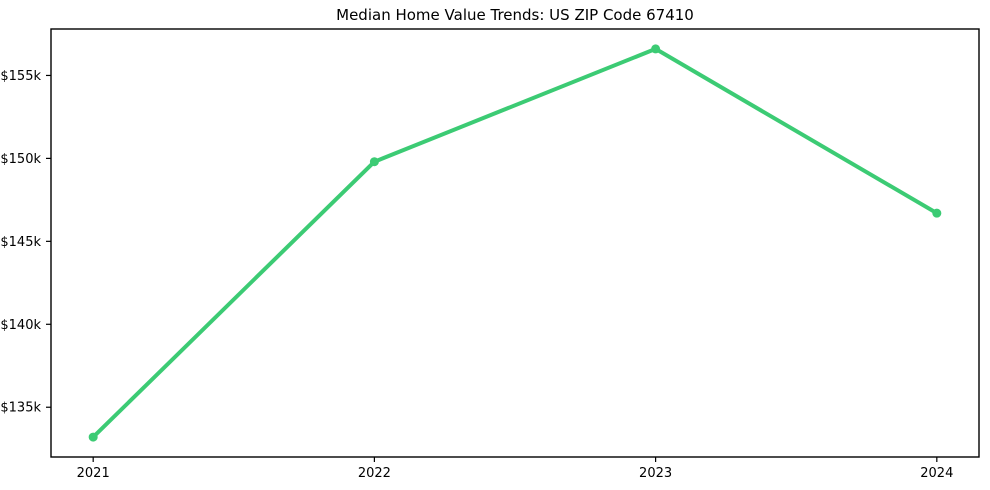 Image resolution: width=990 pixels, height=490 pixels. Describe the element at coordinates (20, 325) in the screenshot. I see `y-tick-label: $140k` at that location.